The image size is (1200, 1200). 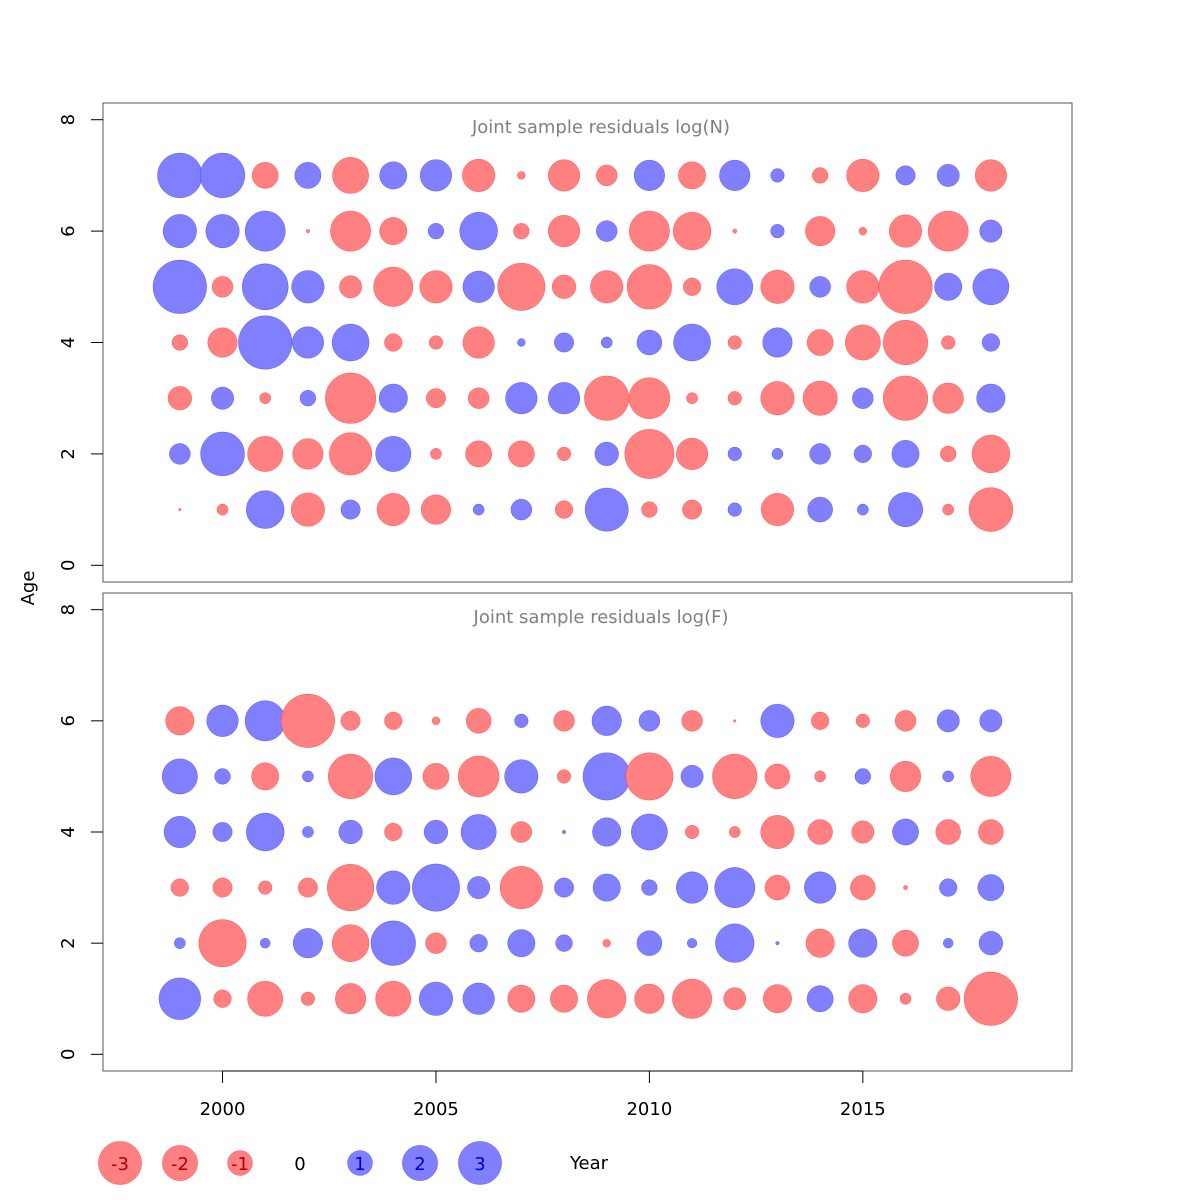 I want to click on legend-bubble, so click(x=180, y=1163).